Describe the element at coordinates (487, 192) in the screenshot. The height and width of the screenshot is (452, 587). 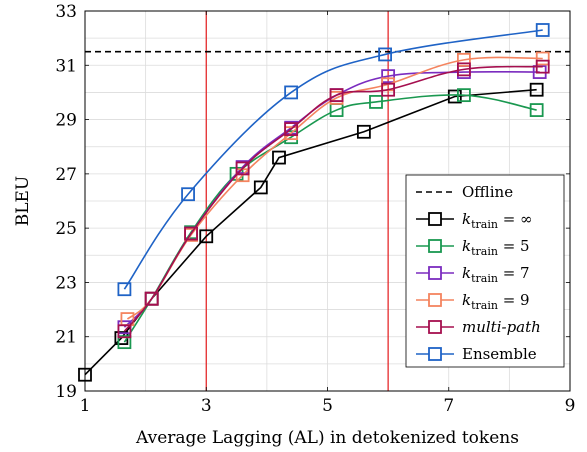
I see `legend-label: Offline` at that location.